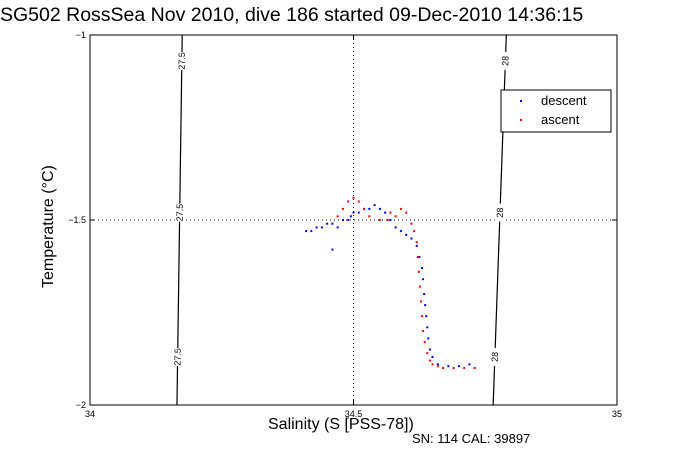 Image resolution: width=681 pixels, height=454 pixels. Describe the element at coordinates (354, 414) in the screenshot. I see `x-tick-label: 34.5` at that location.